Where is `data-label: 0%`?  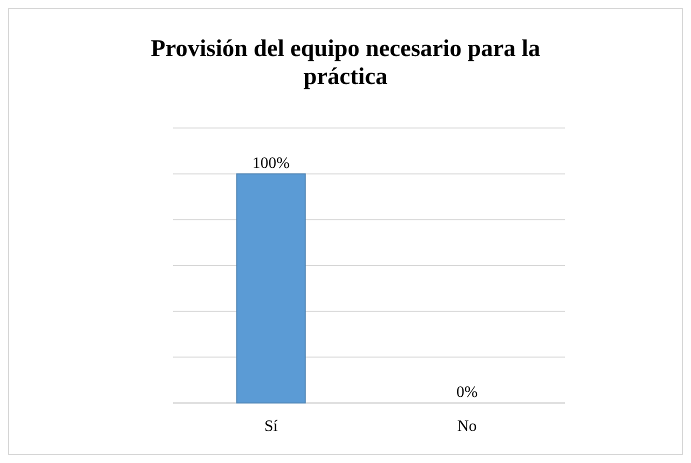
data-label: 0% is located at coordinates (467, 392).